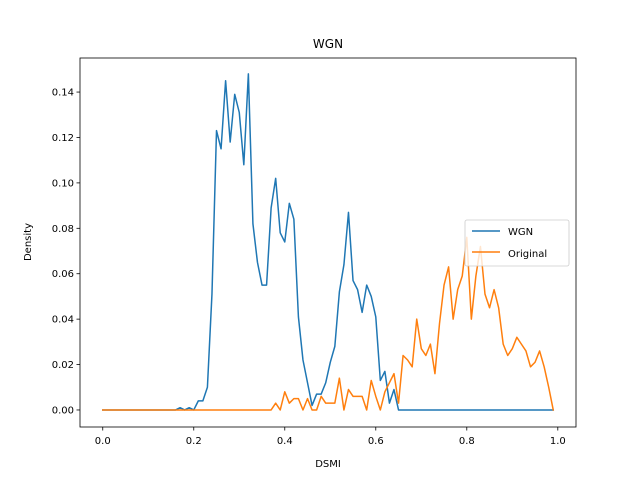  I want to click on legend-label-original: Original, so click(527, 254).